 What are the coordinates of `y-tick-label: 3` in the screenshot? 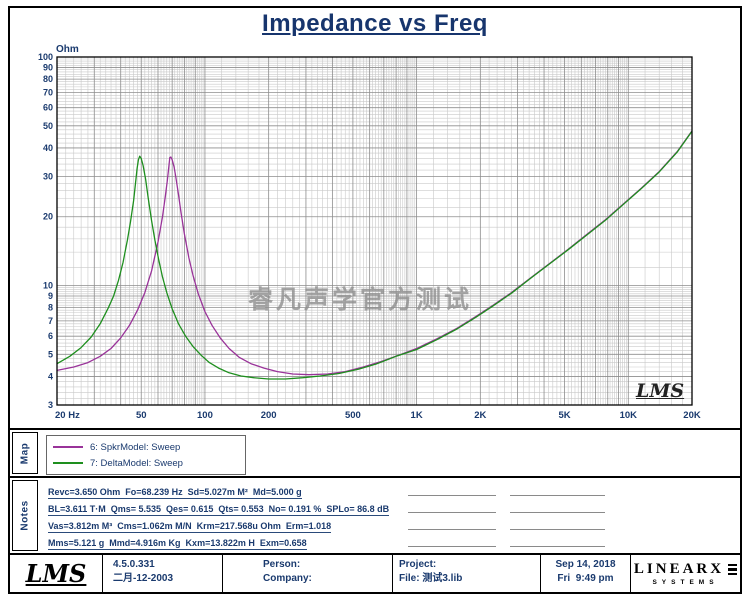 It's located at (50, 405).